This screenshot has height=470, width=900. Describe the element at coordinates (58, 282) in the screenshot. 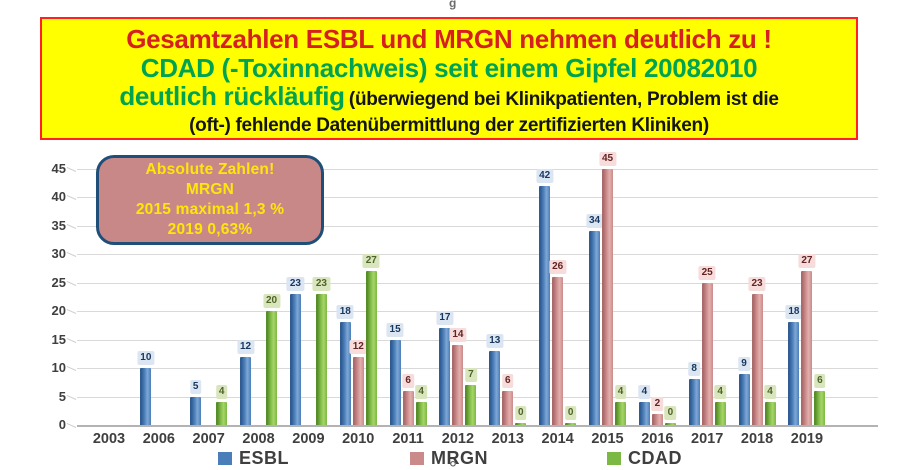

I see `y-axis-label-25: 25` at that location.